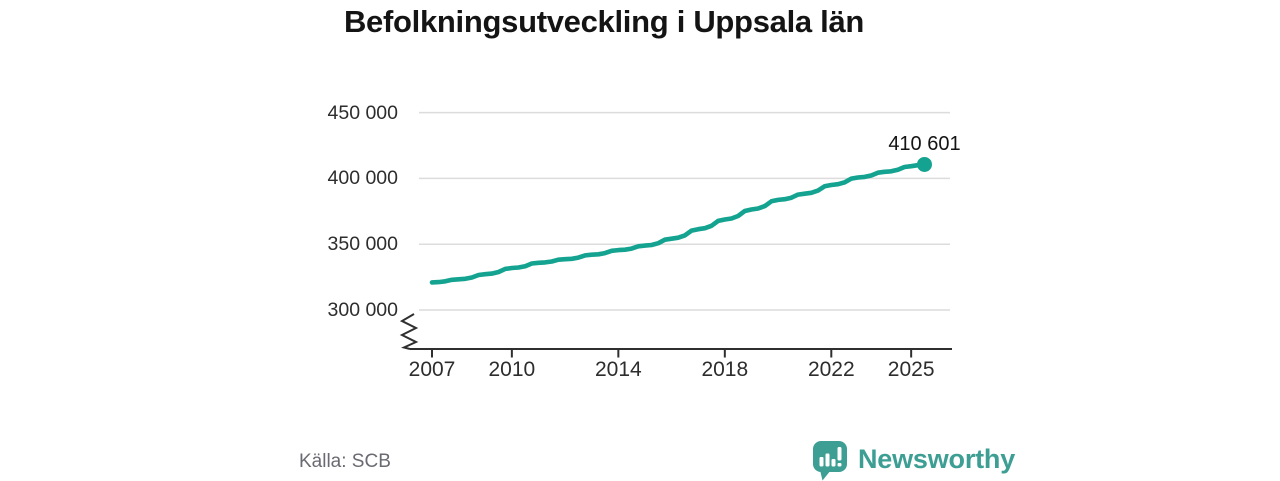 This screenshot has width=1280, height=481. I want to click on chart-title: Befolkningsutveckling i Uppsala län, so click(604, 21).